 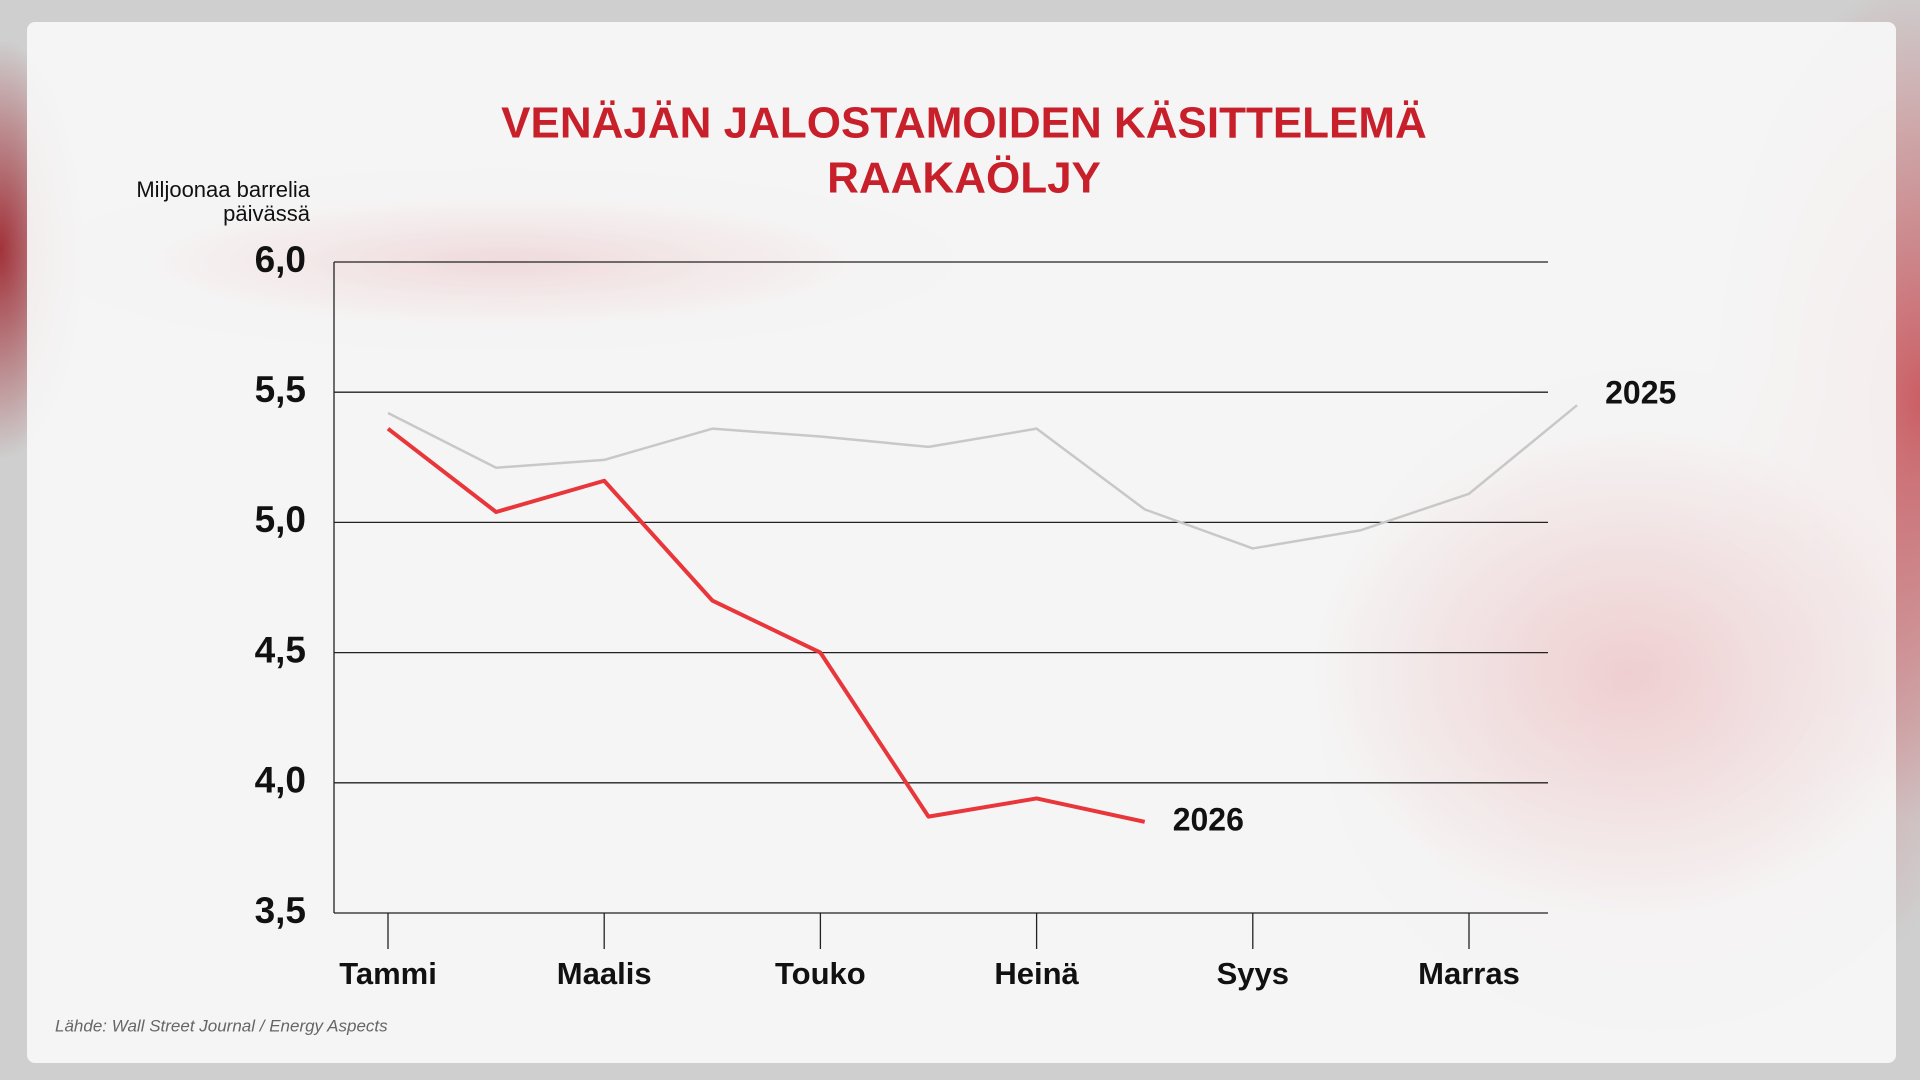 I want to click on x-tick-label: Syys, so click(x=1253, y=973).